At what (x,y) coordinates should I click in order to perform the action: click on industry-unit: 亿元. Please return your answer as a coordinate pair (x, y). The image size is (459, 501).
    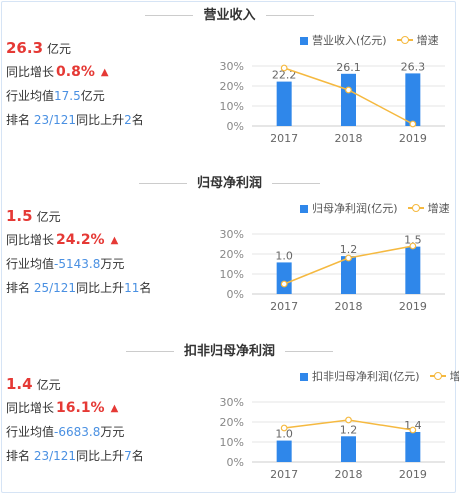
    Looking at the image, I should click on (92, 96).